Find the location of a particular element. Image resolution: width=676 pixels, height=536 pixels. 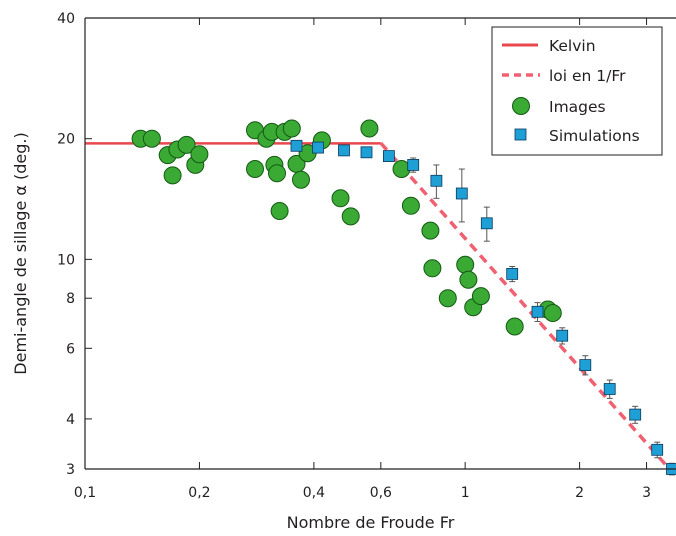

x-tick-label: 0,6 is located at coordinates (381, 493).